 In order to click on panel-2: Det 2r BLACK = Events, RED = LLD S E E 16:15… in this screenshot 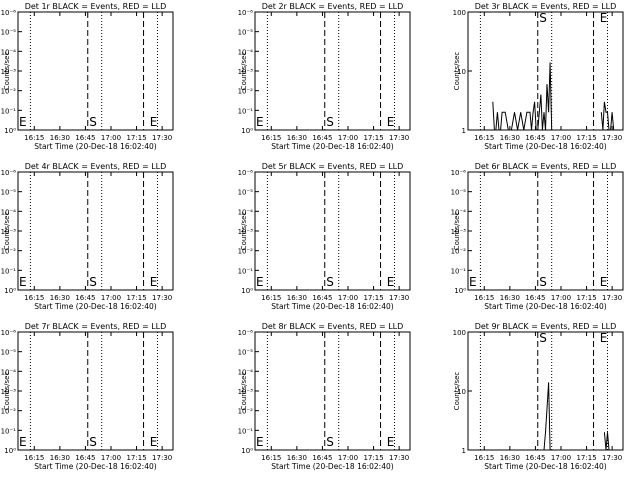, I will do `click(324, 76)`.